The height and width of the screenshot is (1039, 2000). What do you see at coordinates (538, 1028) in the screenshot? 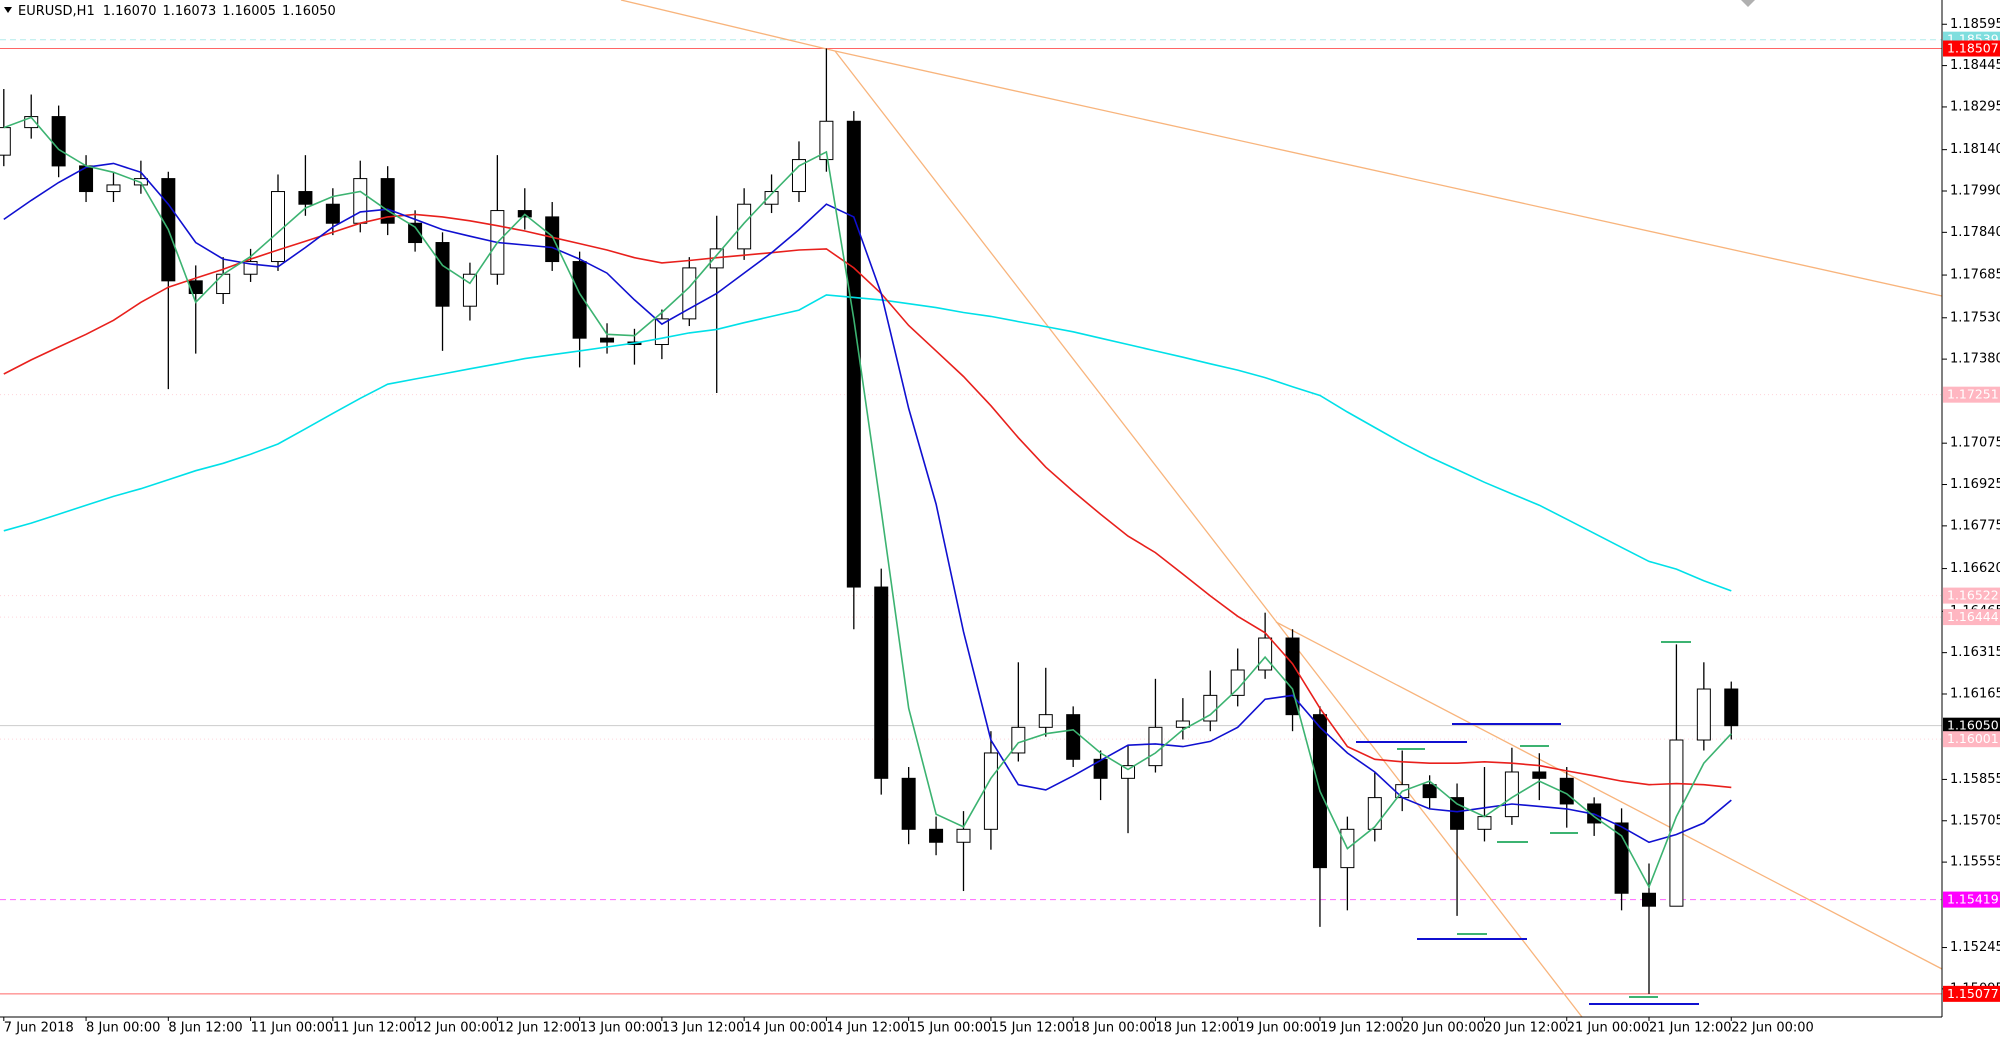
I see `x-tick-label: 12 Jun 12:00` at bounding box center [538, 1028].